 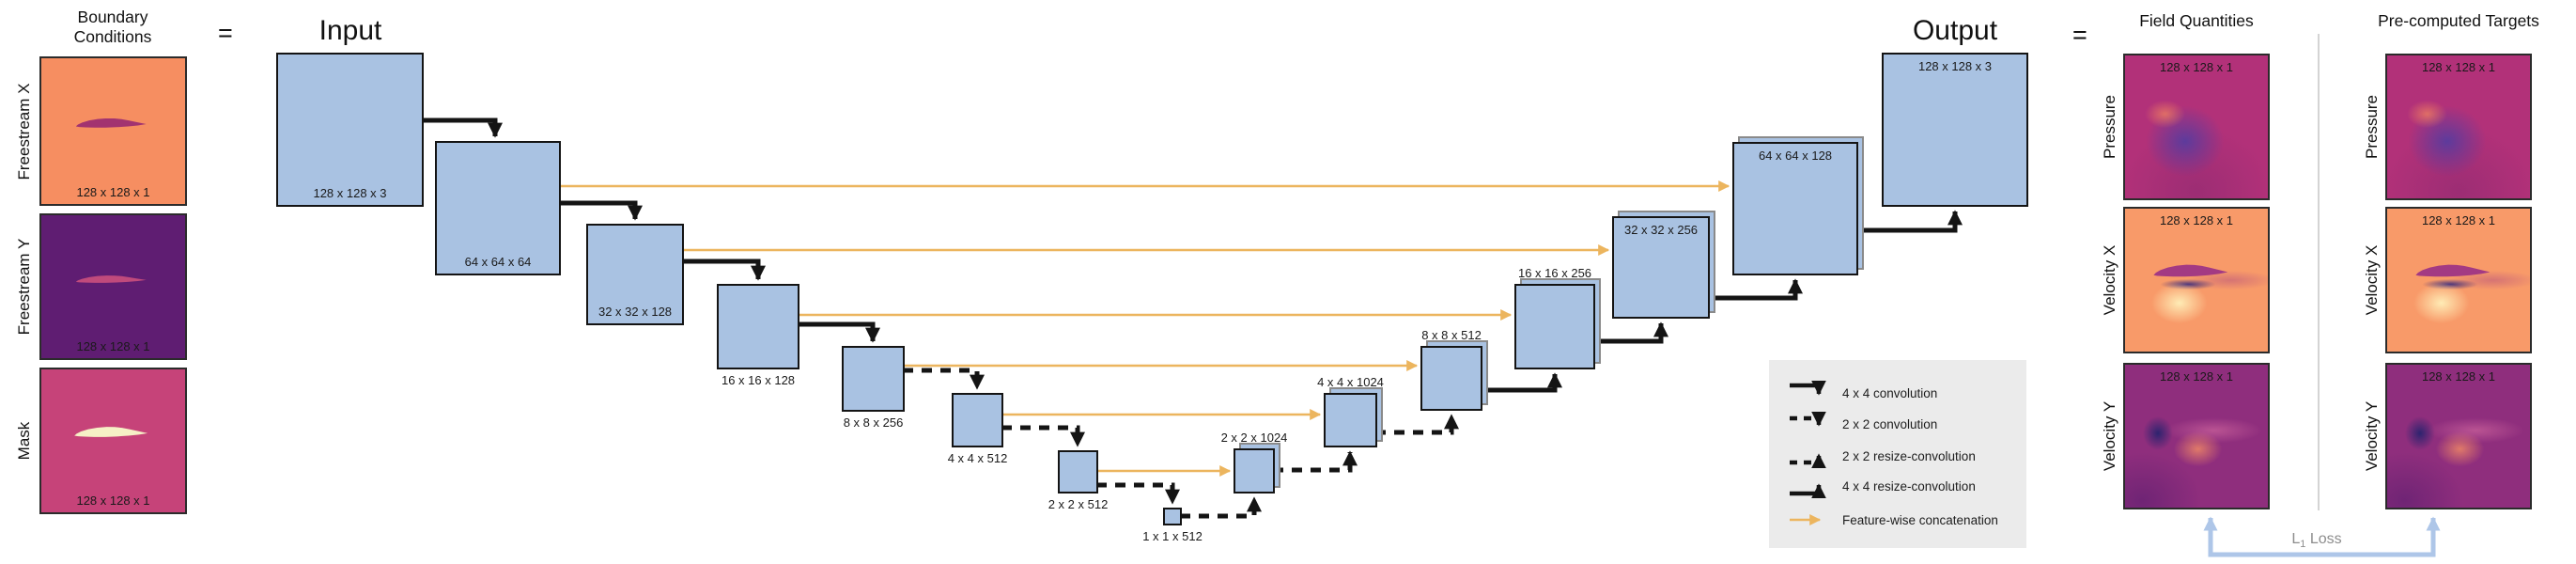 What do you see at coordinates (112, 17) in the screenshot?
I see `boundary-conditions-title-line1: Boundary` at bounding box center [112, 17].